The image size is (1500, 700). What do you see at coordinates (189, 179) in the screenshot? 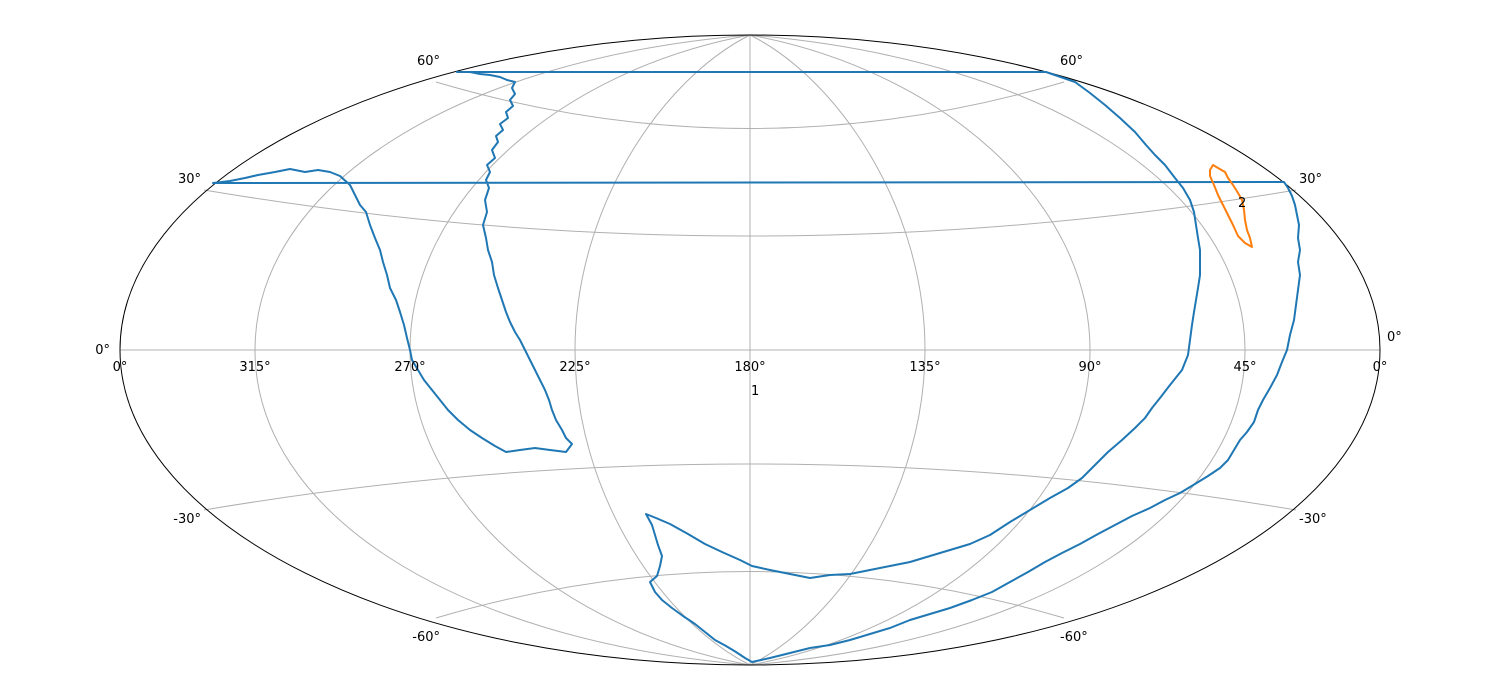
I see `latitude-label-left-30: 30°` at bounding box center [189, 179].